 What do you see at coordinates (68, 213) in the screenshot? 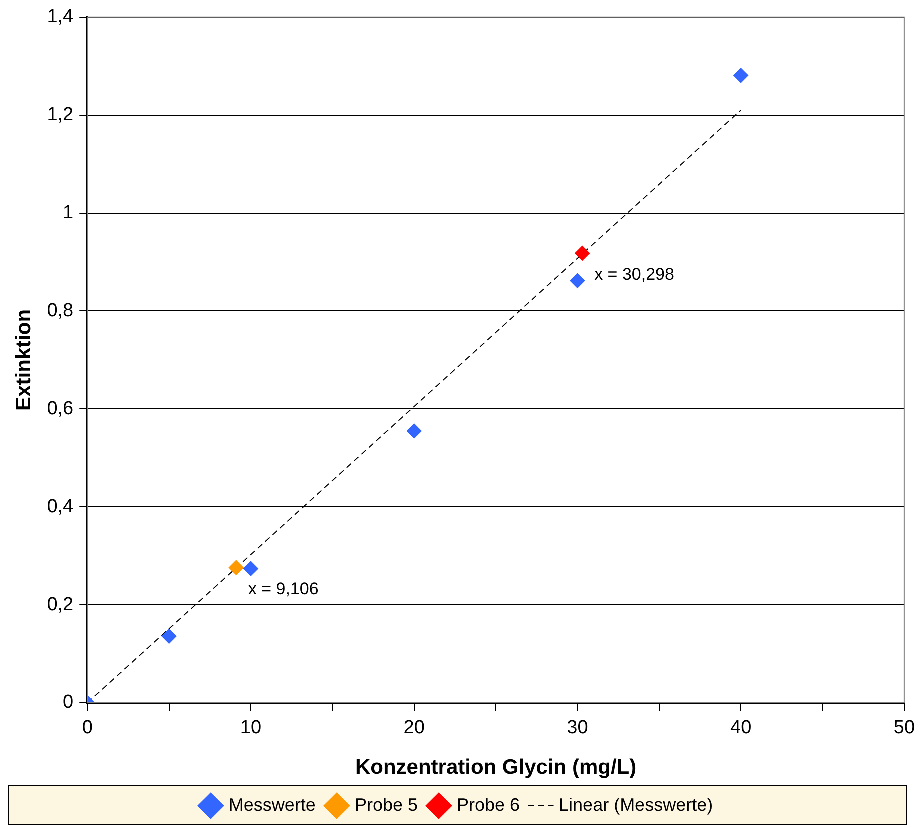
I see `y-tick-label: 1` at bounding box center [68, 213].